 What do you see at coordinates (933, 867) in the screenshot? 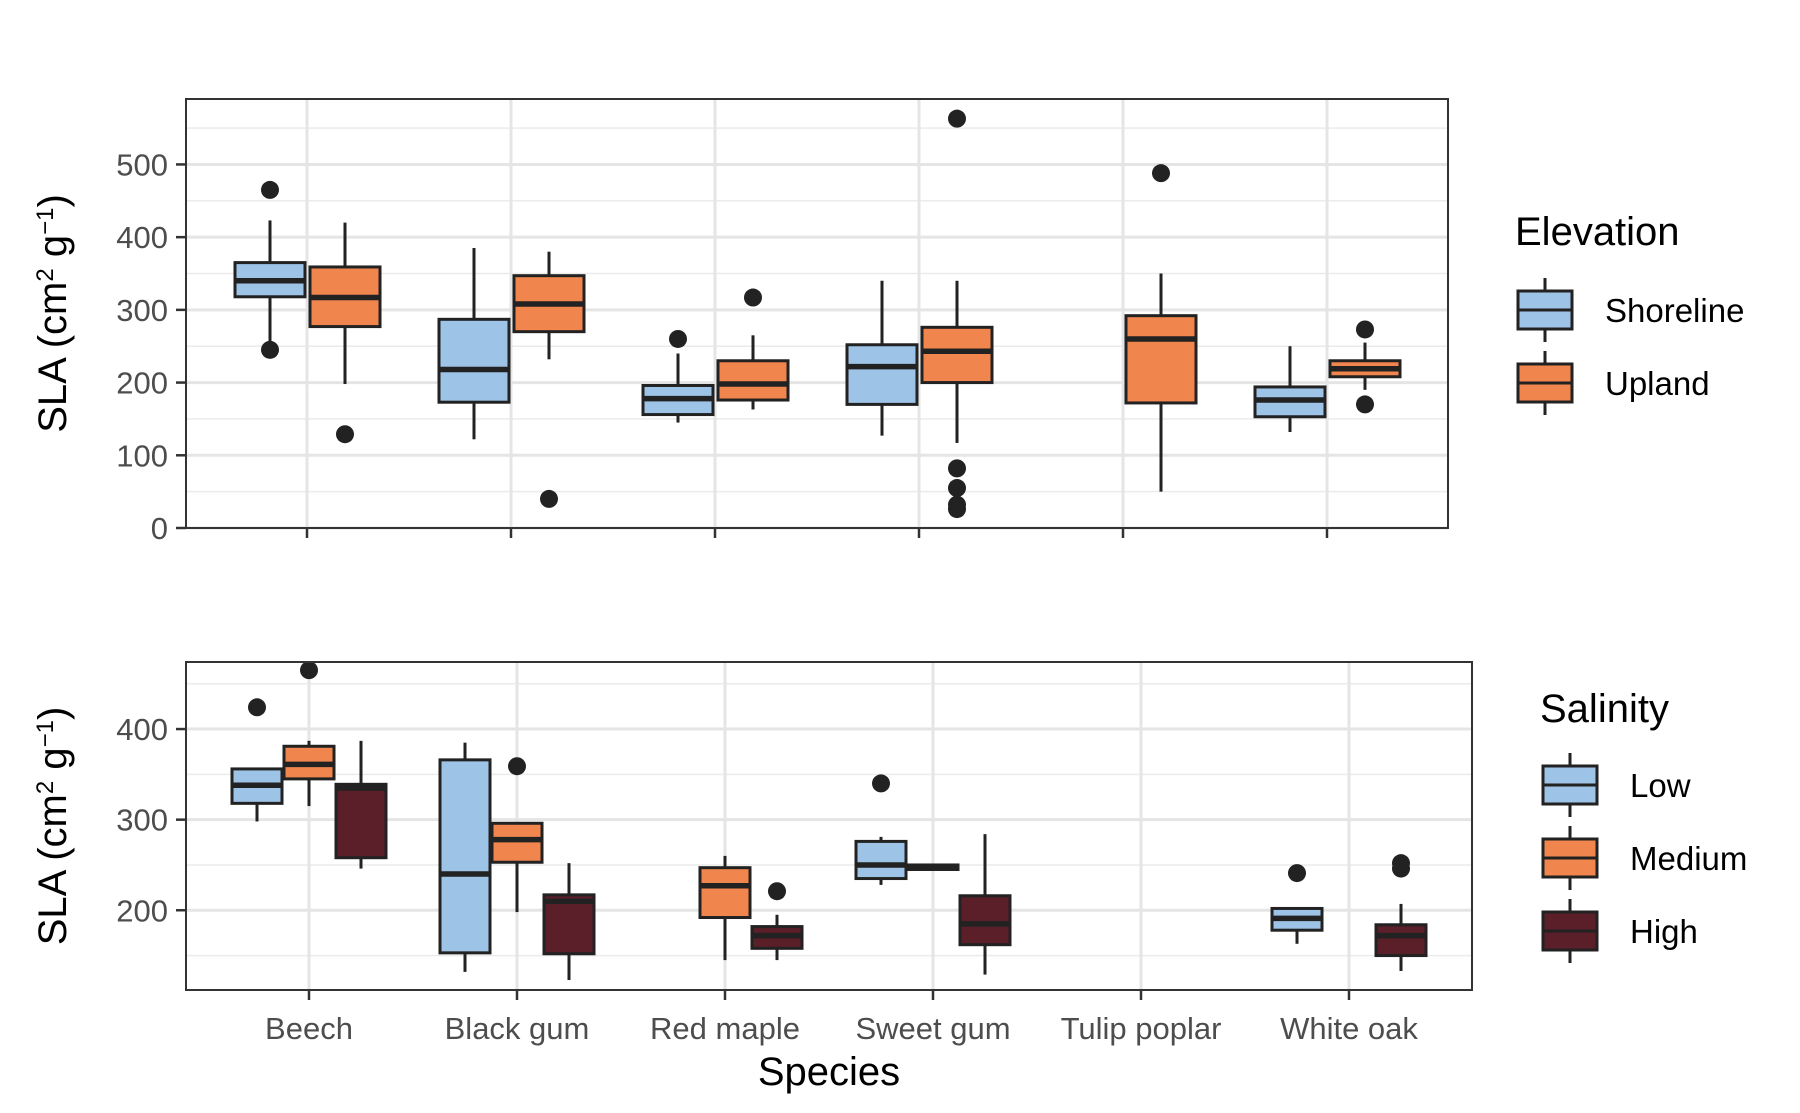
I see `box-medium-sweet-gum` at bounding box center [933, 867].